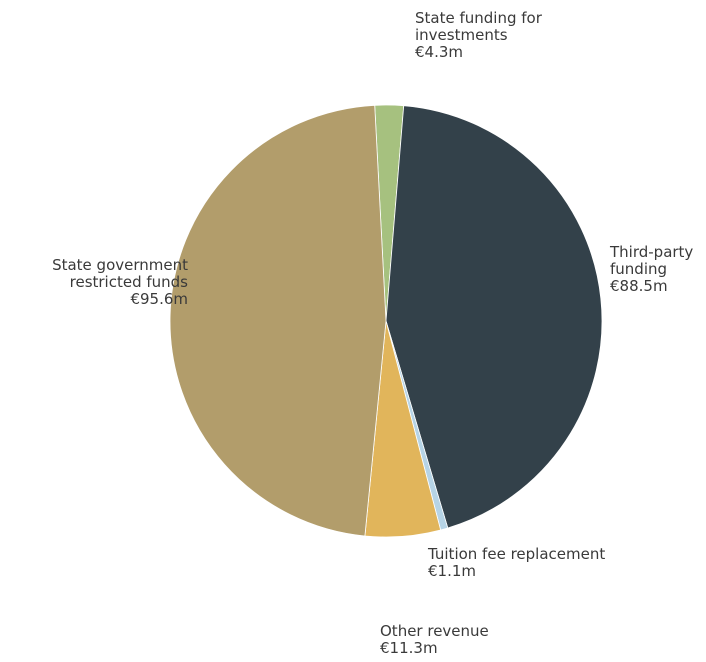 This screenshot has width=706, height=662. I want to click on label-tuition-fee-replacement: Tuition fee replacement €1.1m, so click(516, 563).